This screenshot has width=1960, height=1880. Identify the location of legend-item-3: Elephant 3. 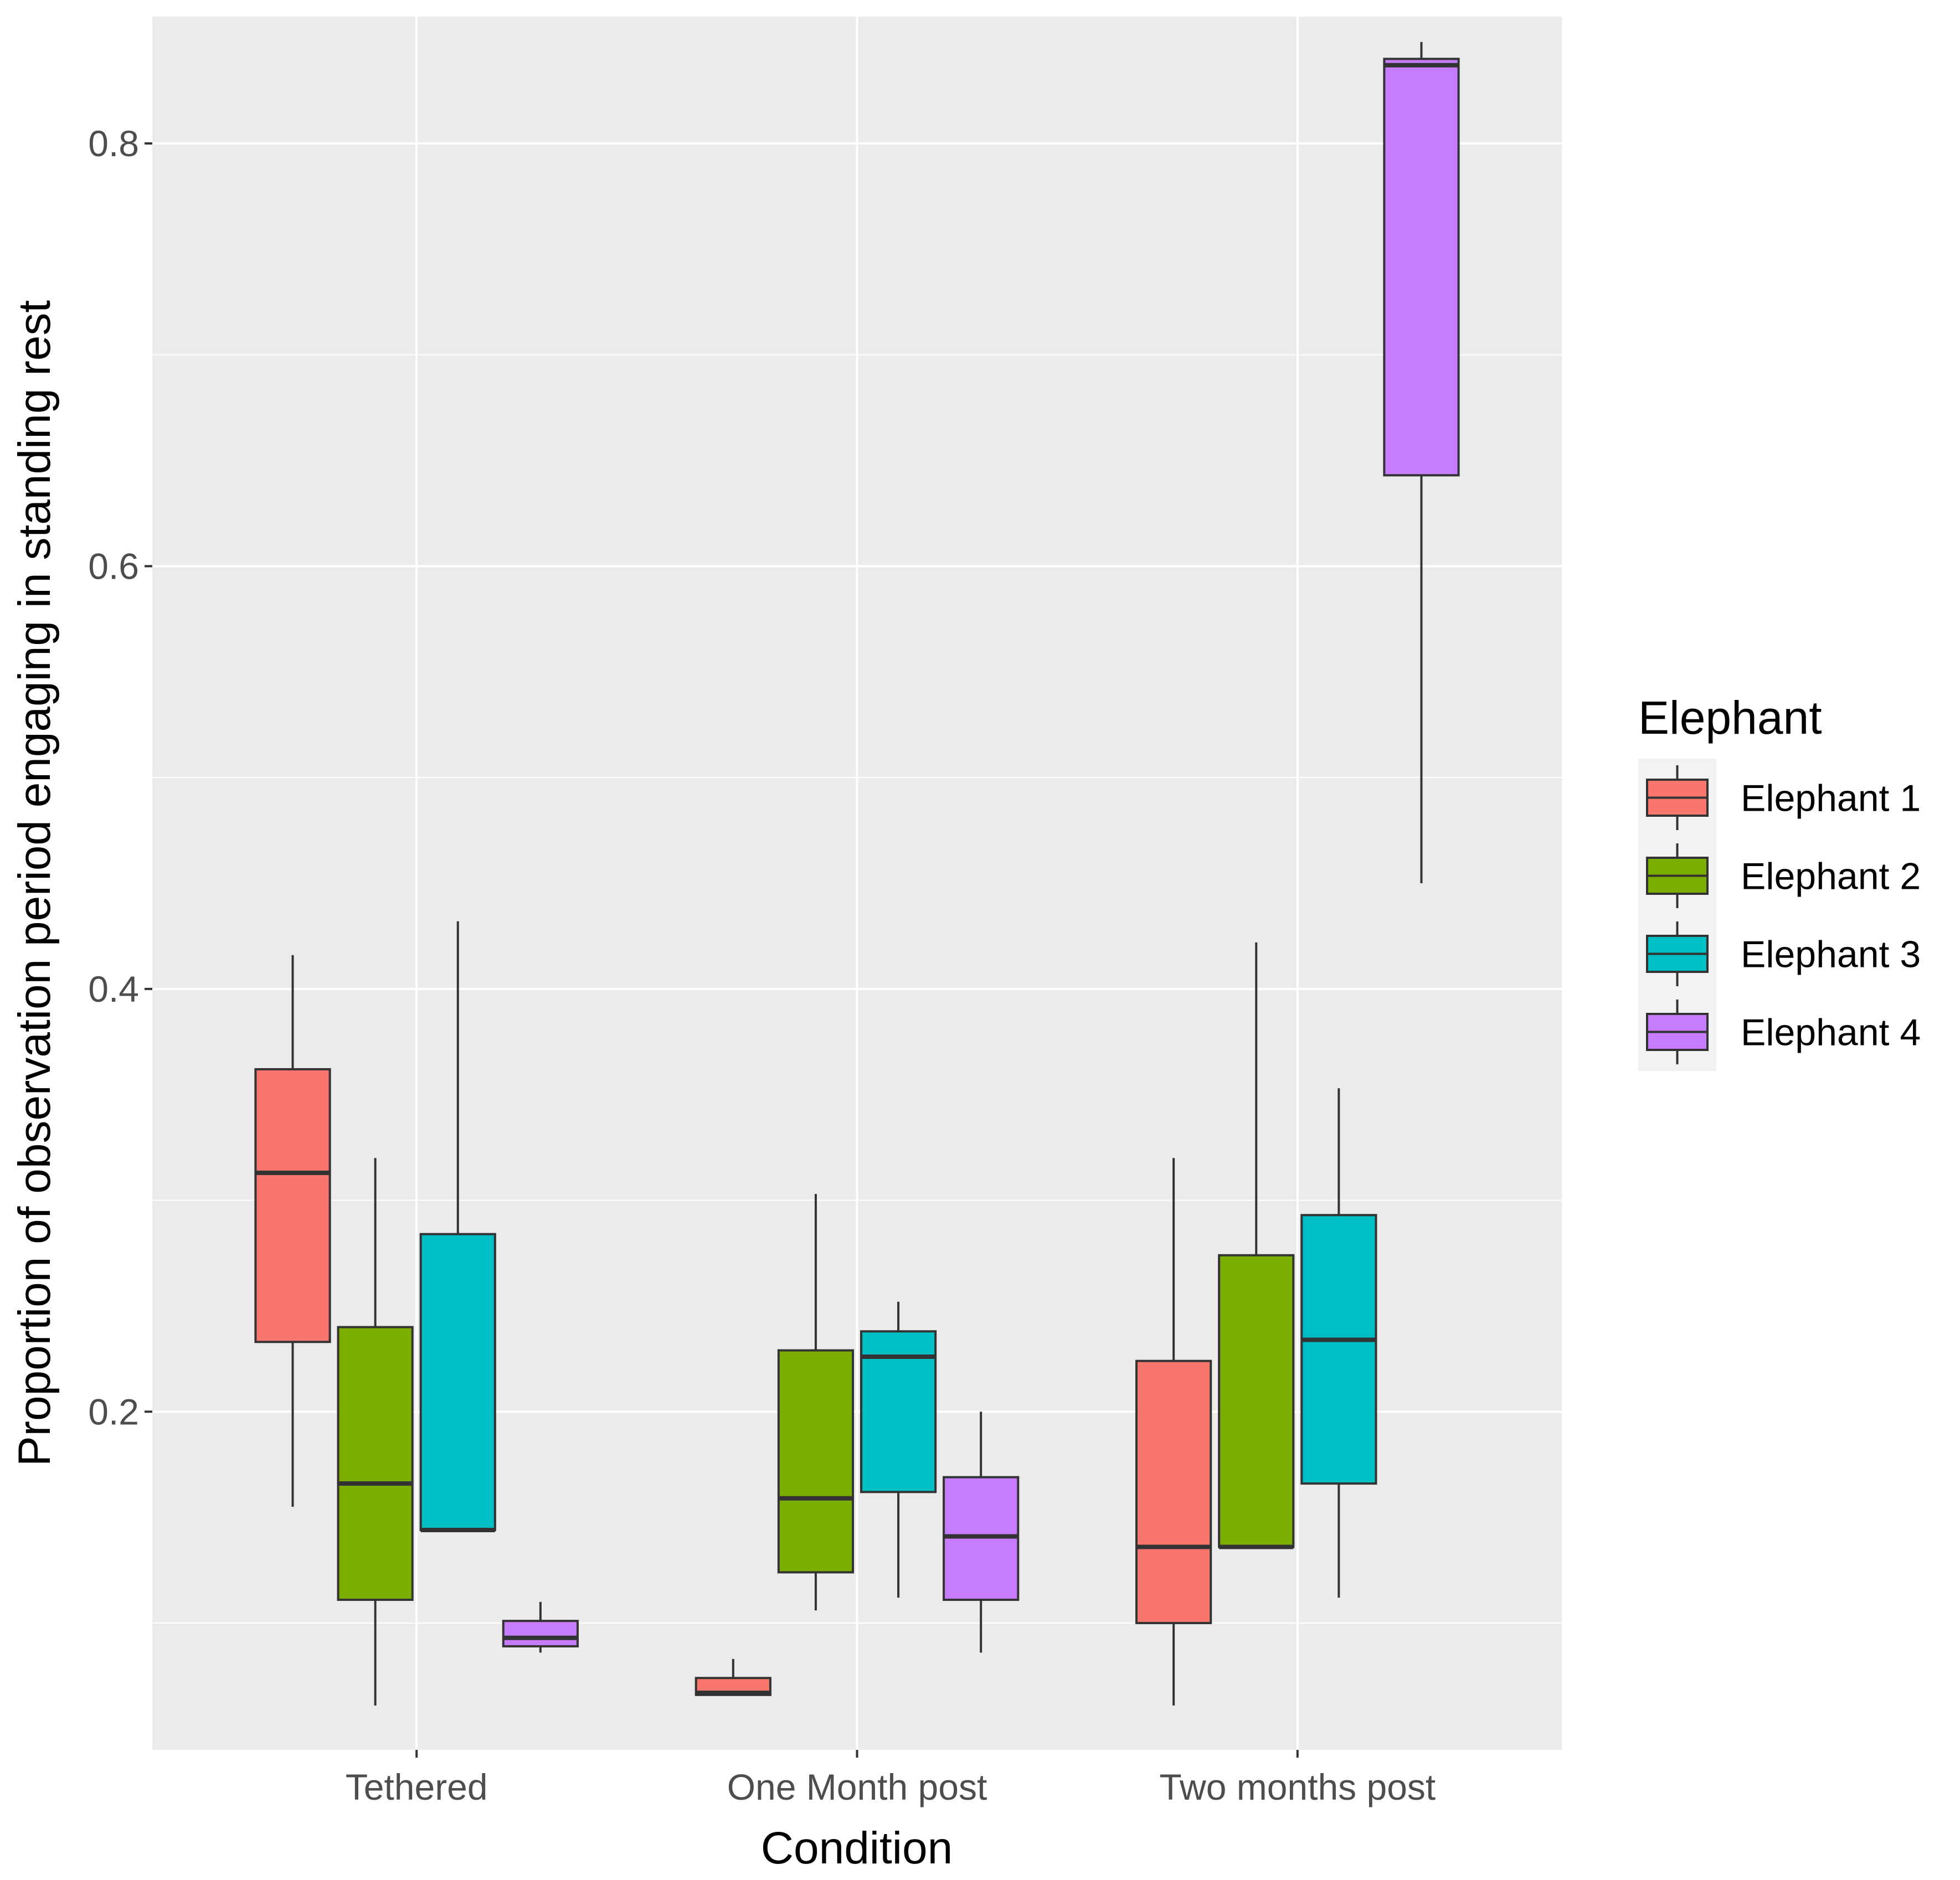
(1783, 954).